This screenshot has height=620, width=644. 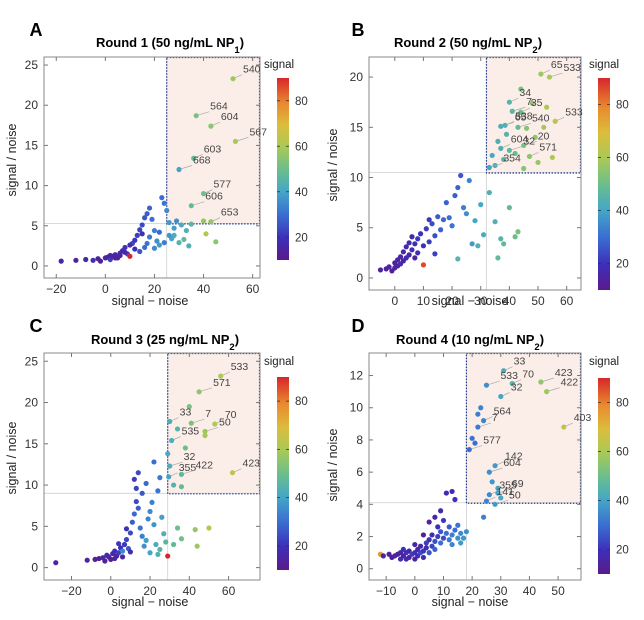 I want to click on threshold-region-border, so click(x=533, y=115).